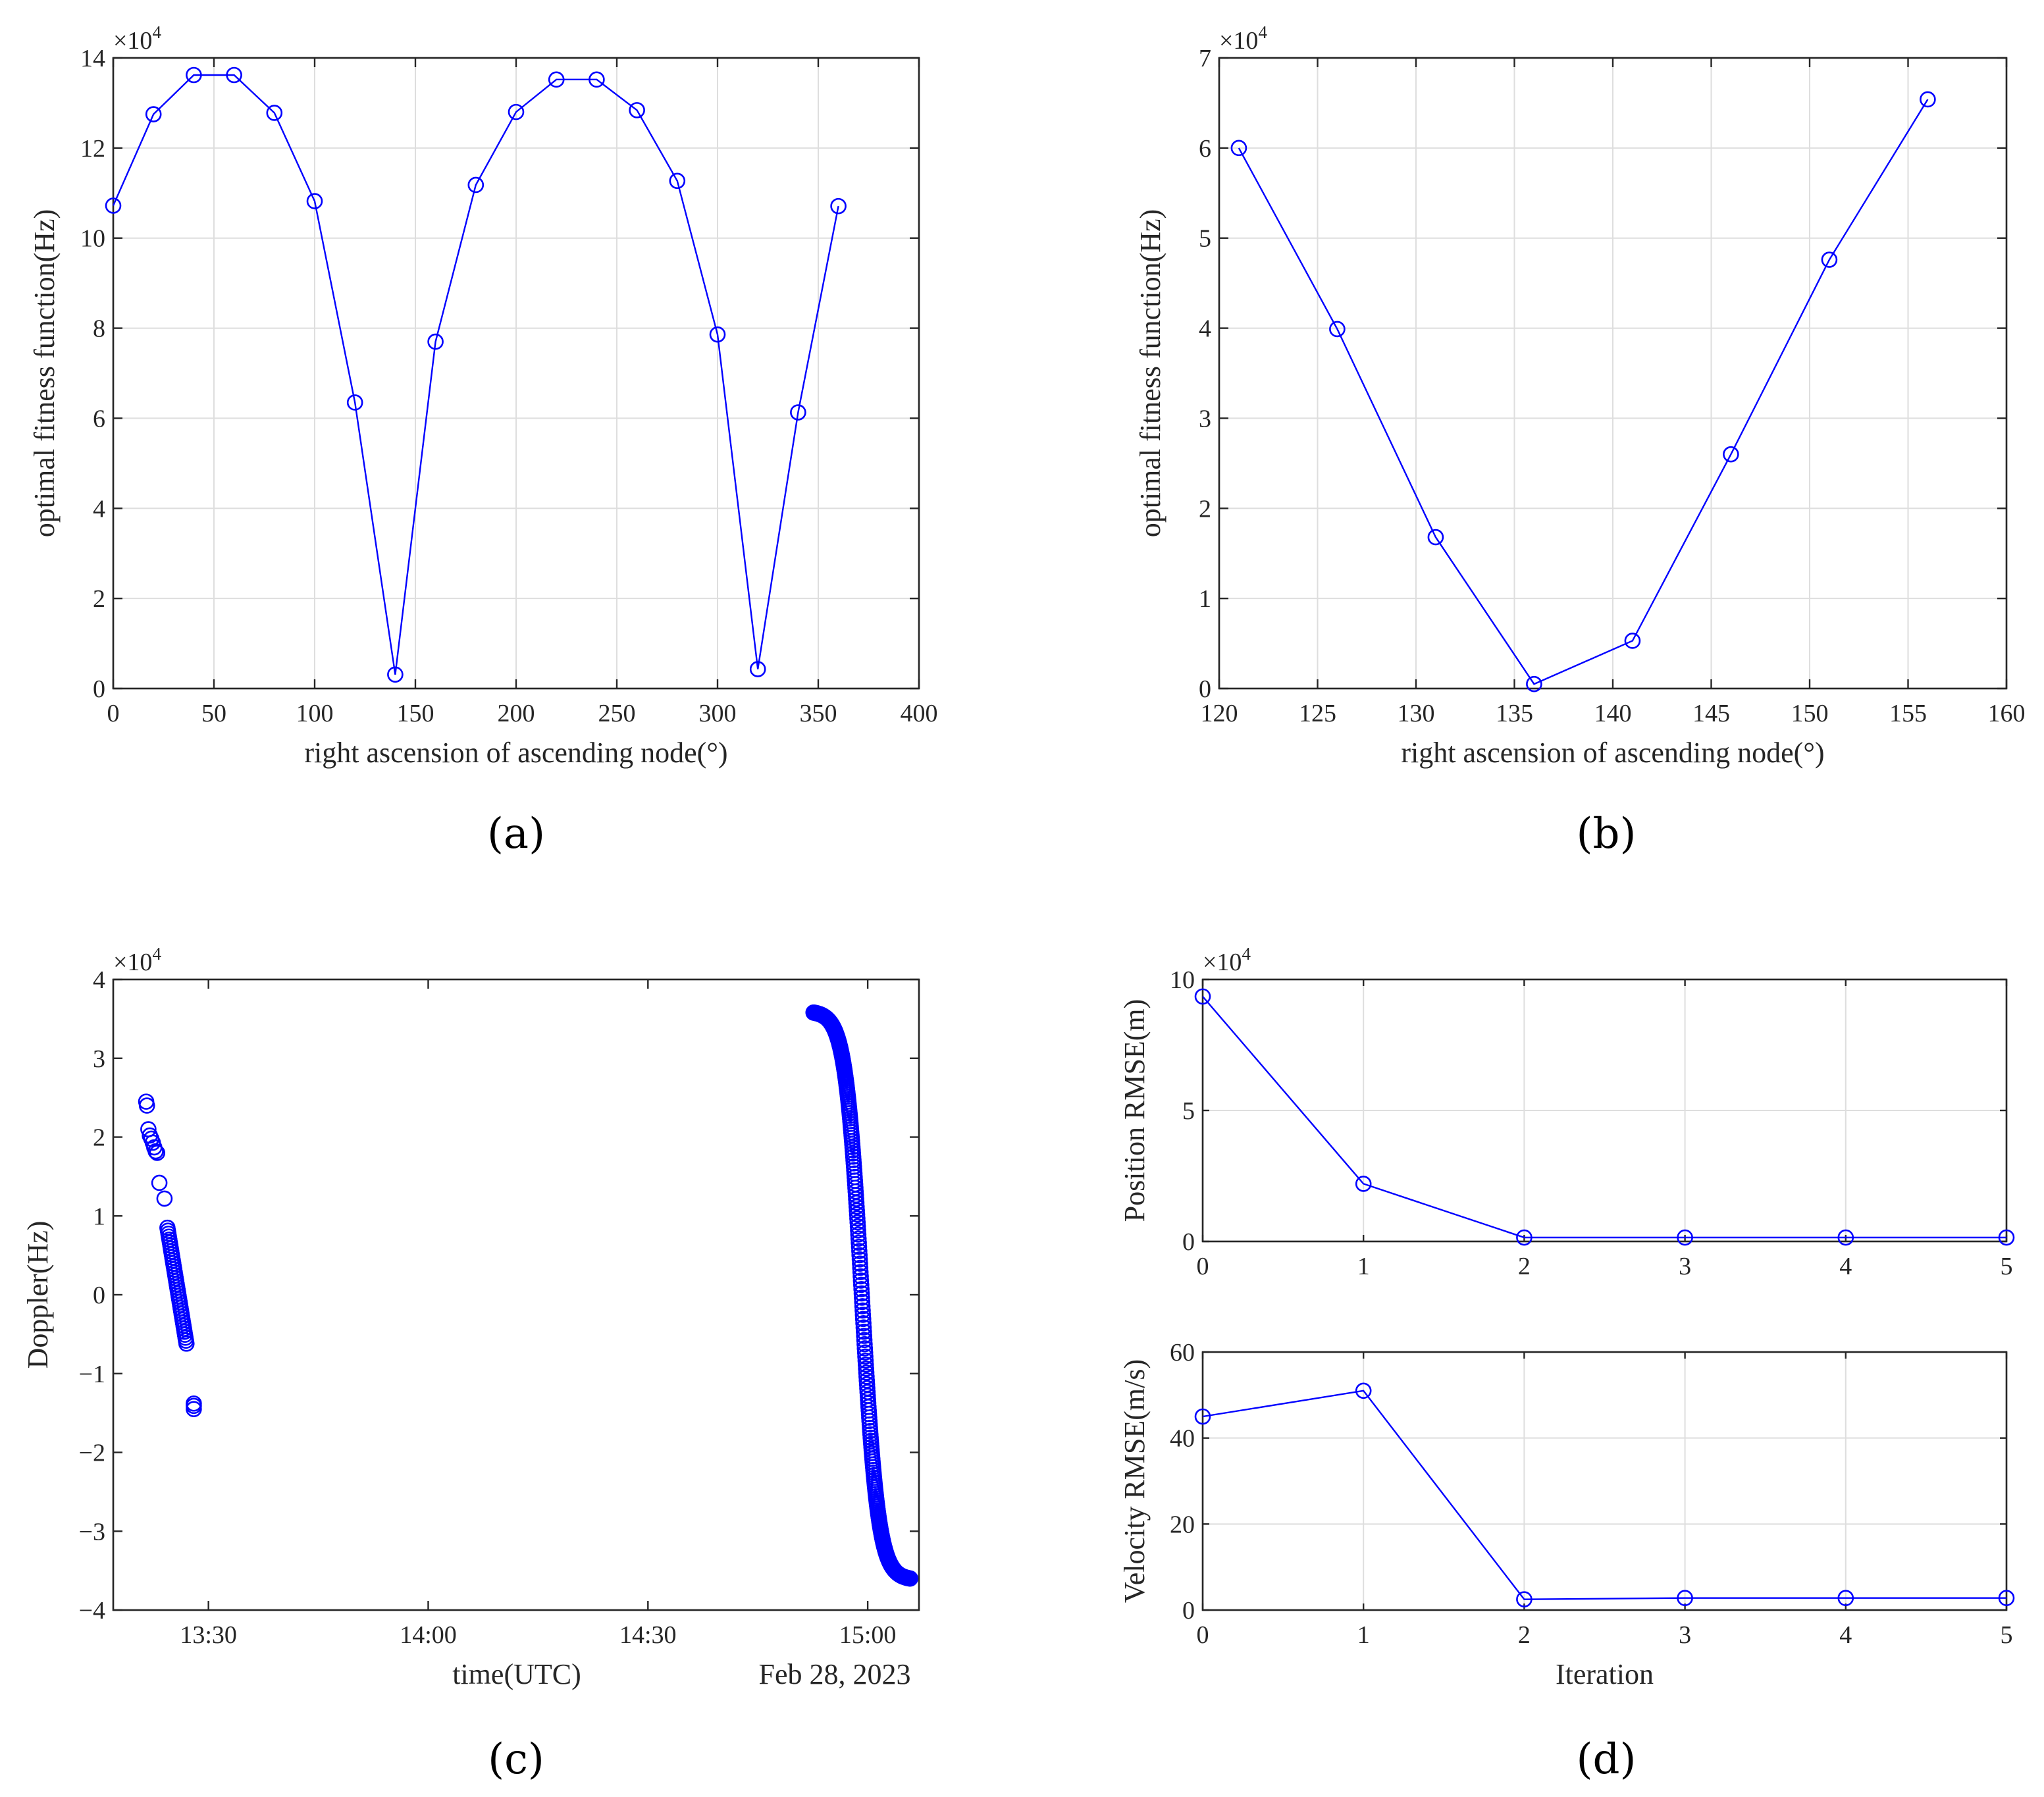 This screenshot has height=1797, width=2044. I want to click on y-tick-label: 6, so click(1205, 149).